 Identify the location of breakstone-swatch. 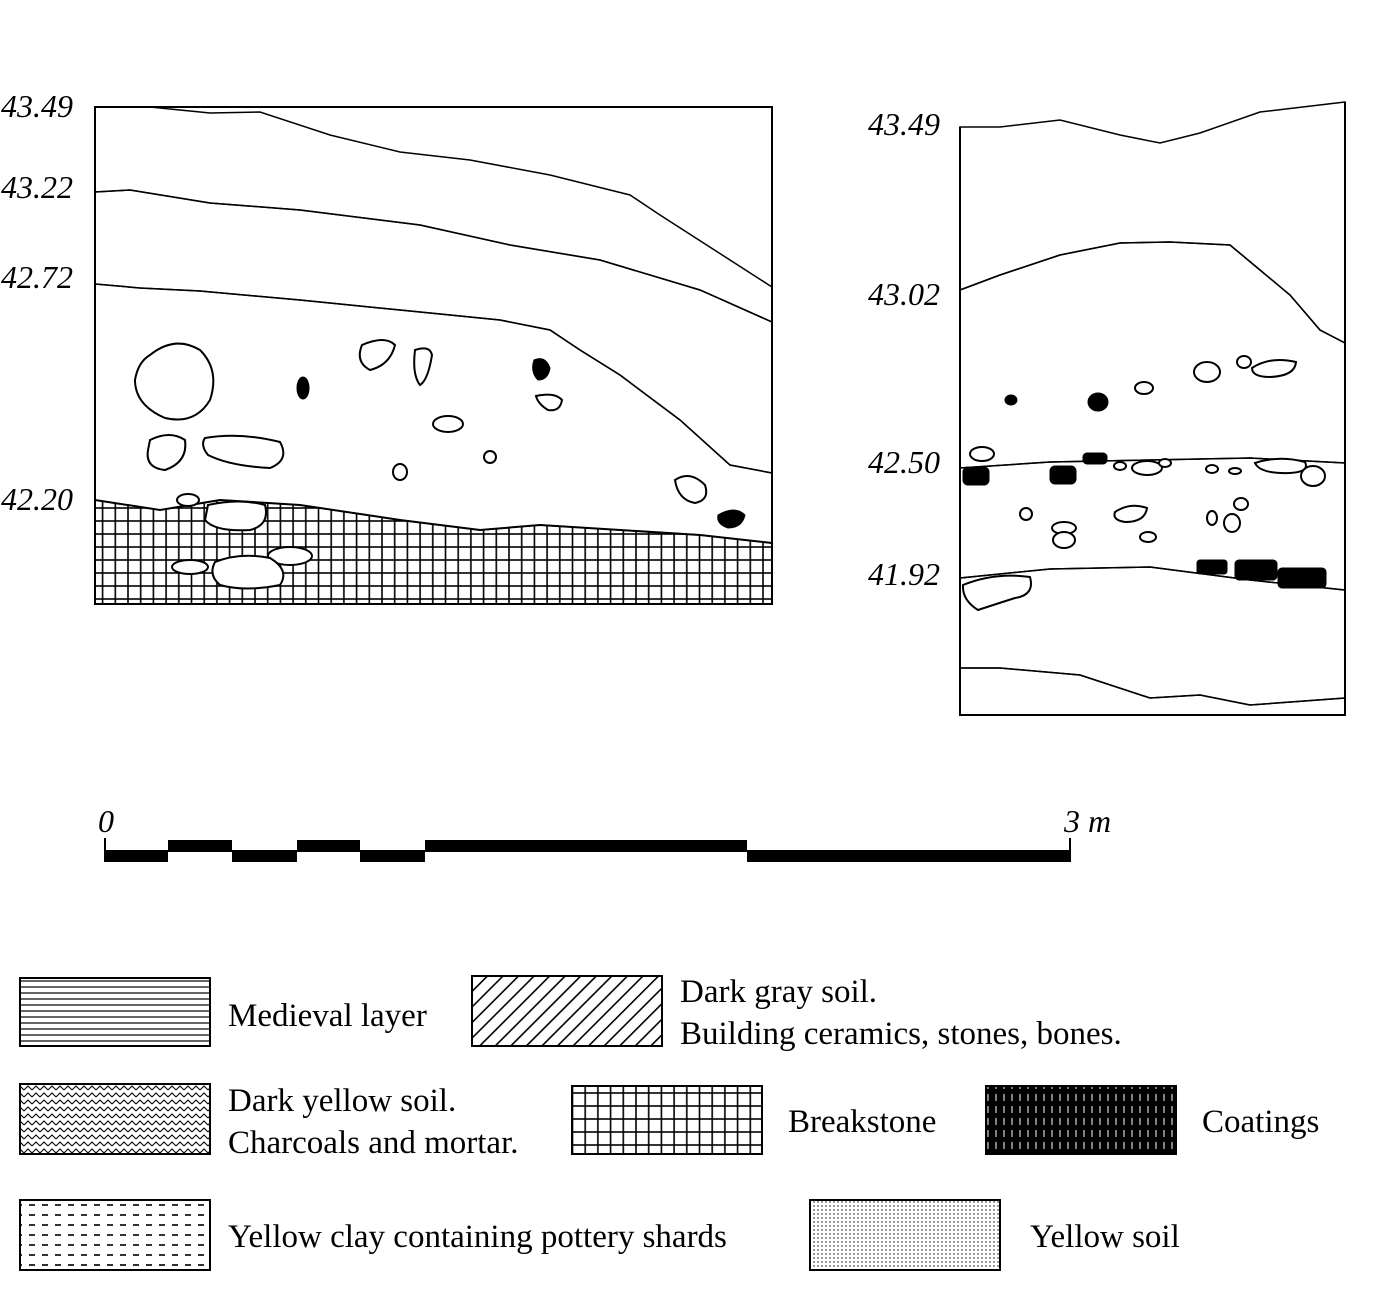
(667, 1120).